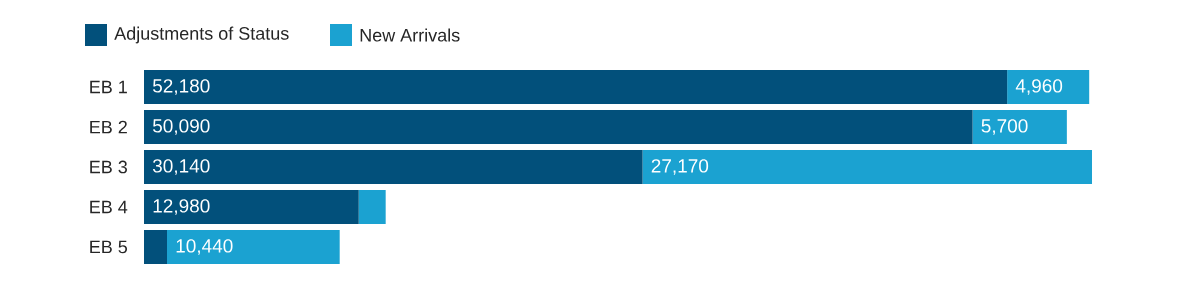 The height and width of the screenshot is (306, 1178). I want to click on data-label: 10,440, so click(204, 247).